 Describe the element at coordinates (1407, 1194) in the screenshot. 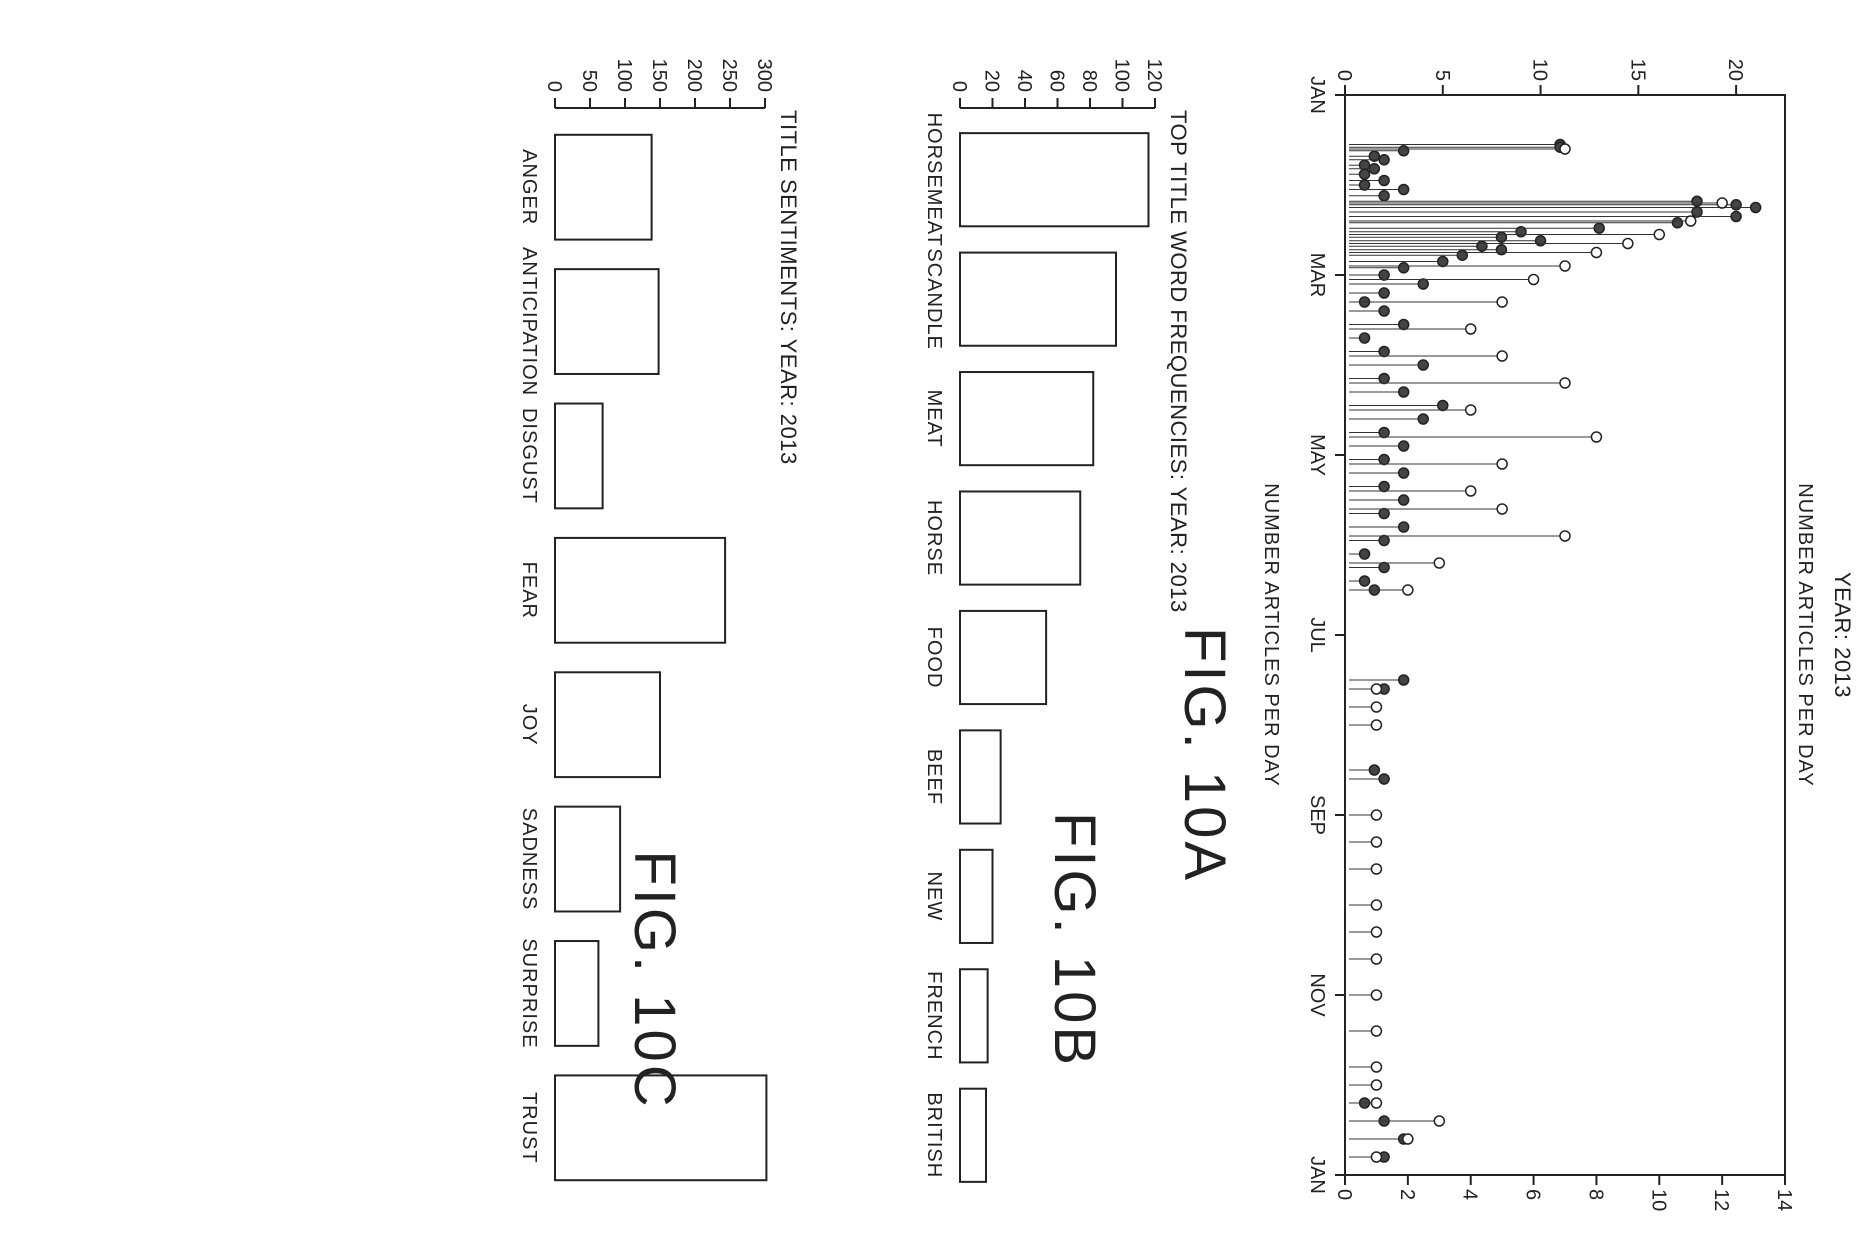

I see `fig10a-right-tick-label: 2` at that location.